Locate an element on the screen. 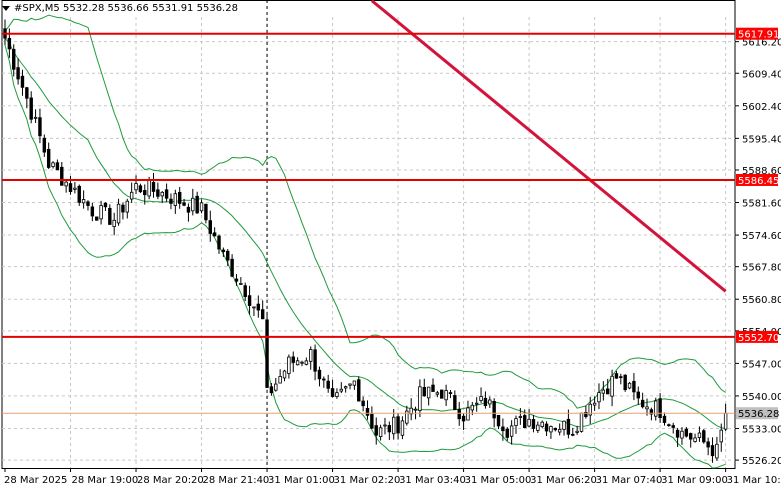 This screenshot has width=781, height=492. x-tick-label: 31 Mar 01:00 is located at coordinates (301, 480).